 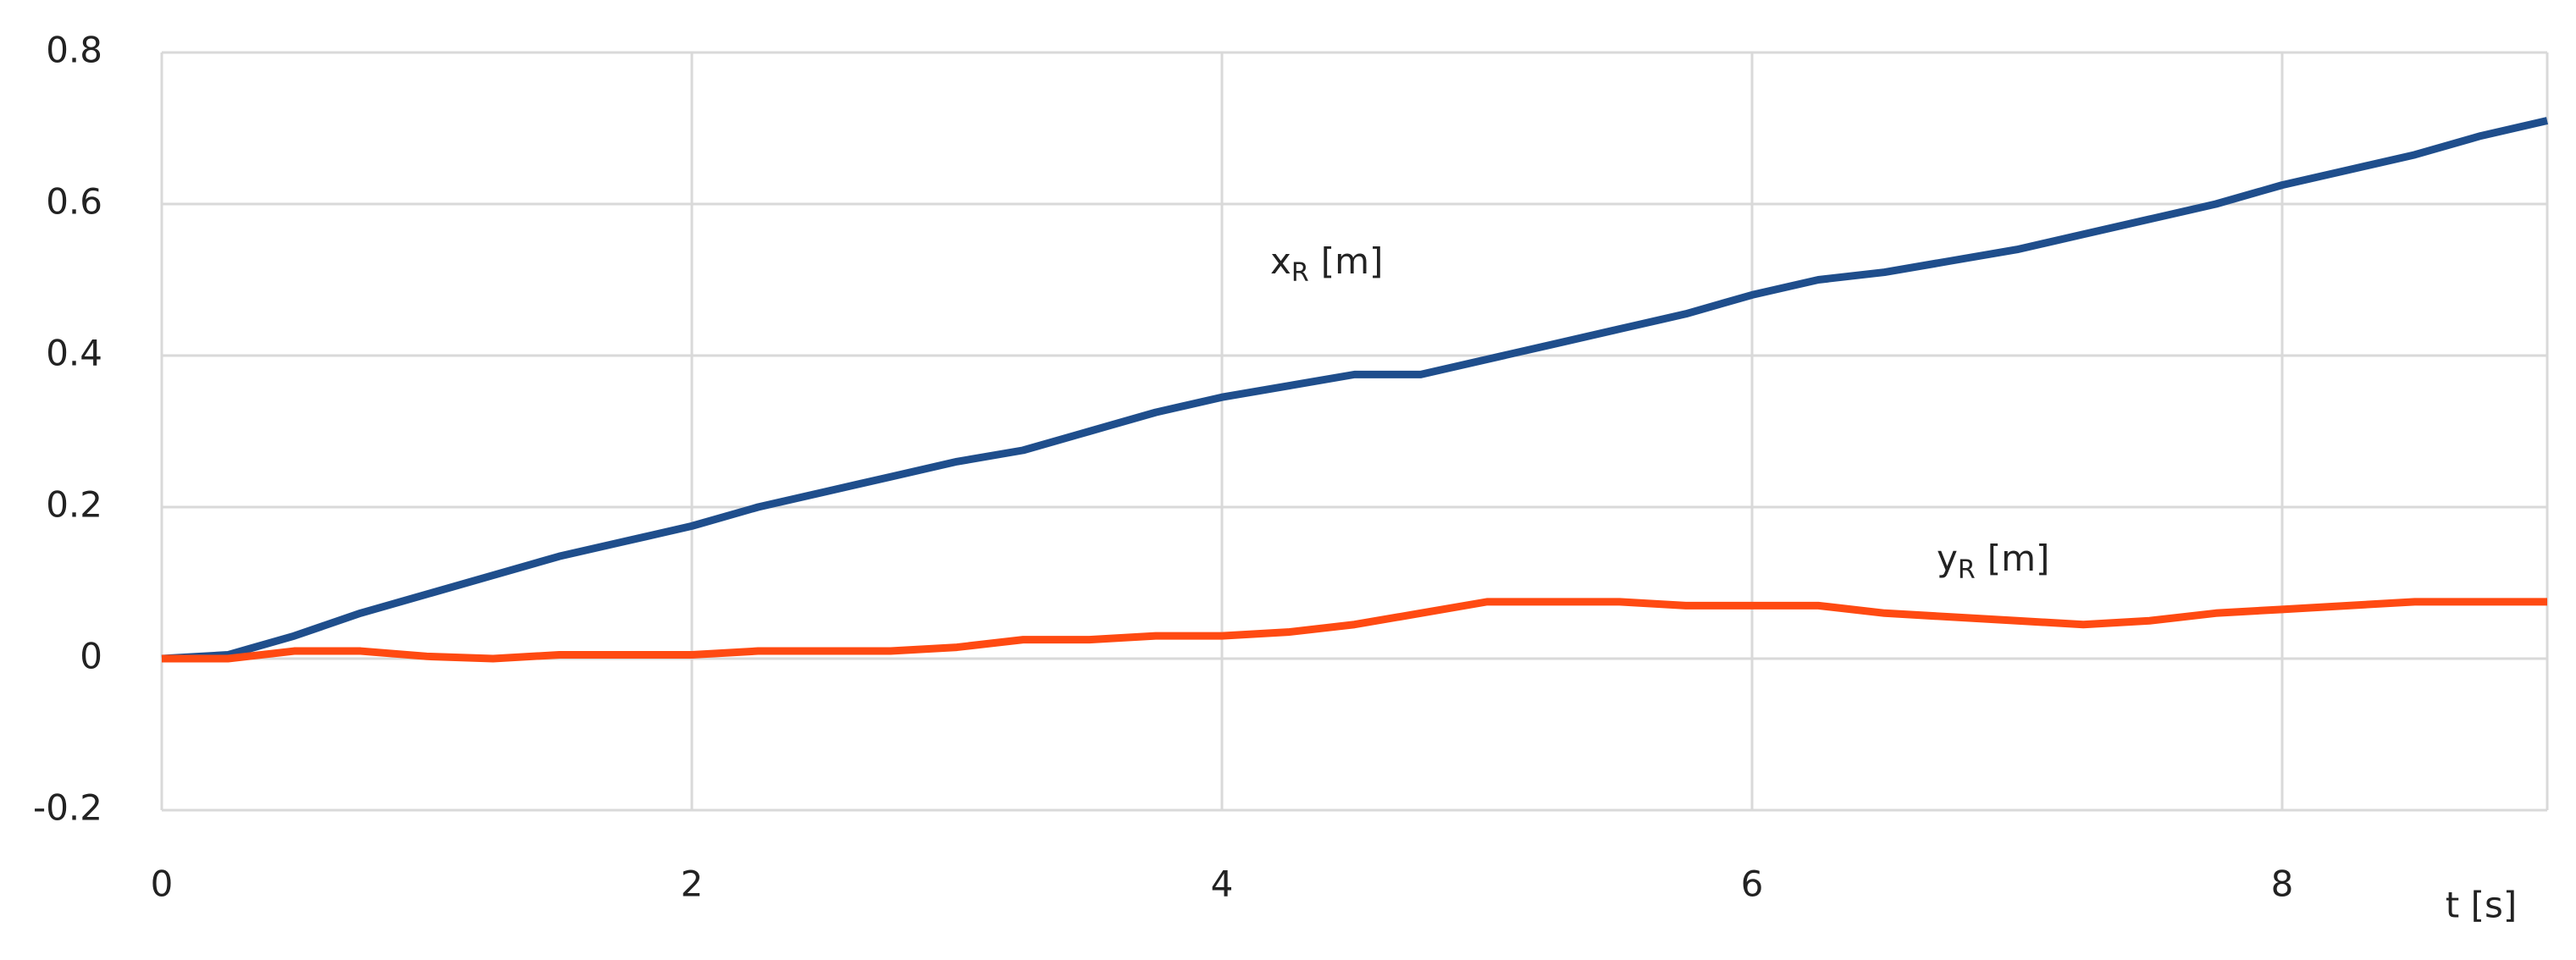 What do you see at coordinates (692, 884) in the screenshot?
I see `x-tick-label: 2` at bounding box center [692, 884].